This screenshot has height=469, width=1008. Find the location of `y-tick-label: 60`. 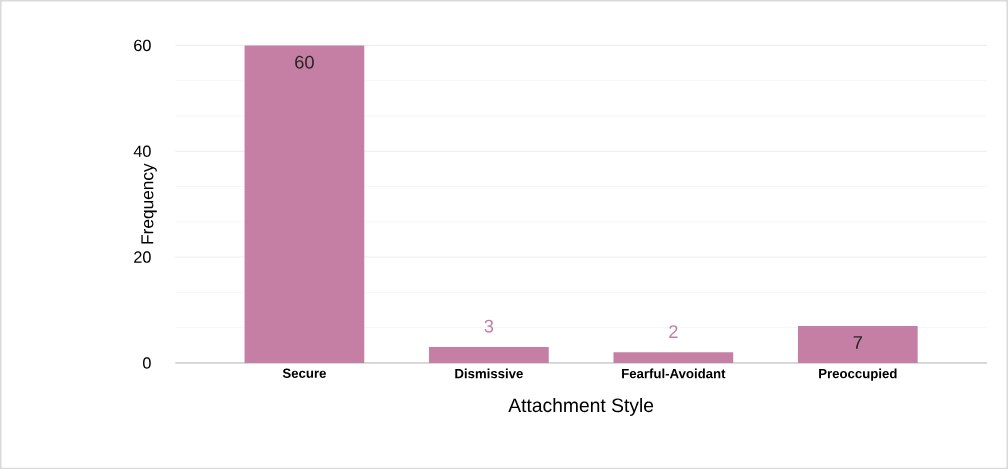

y-tick-label: 60 is located at coordinates (142, 45).